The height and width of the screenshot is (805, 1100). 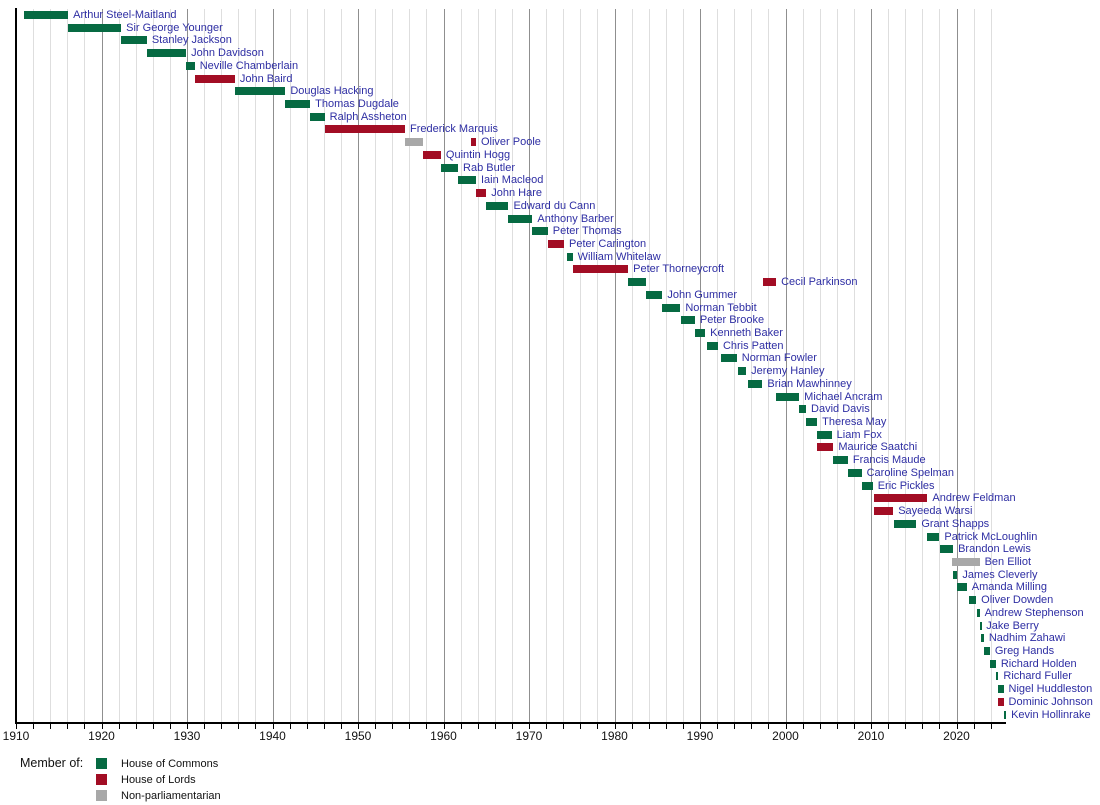 What do you see at coordinates (478, 154) in the screenshot?
I see `person-label: Quintin Hogg` at bounding box center [478, 154].